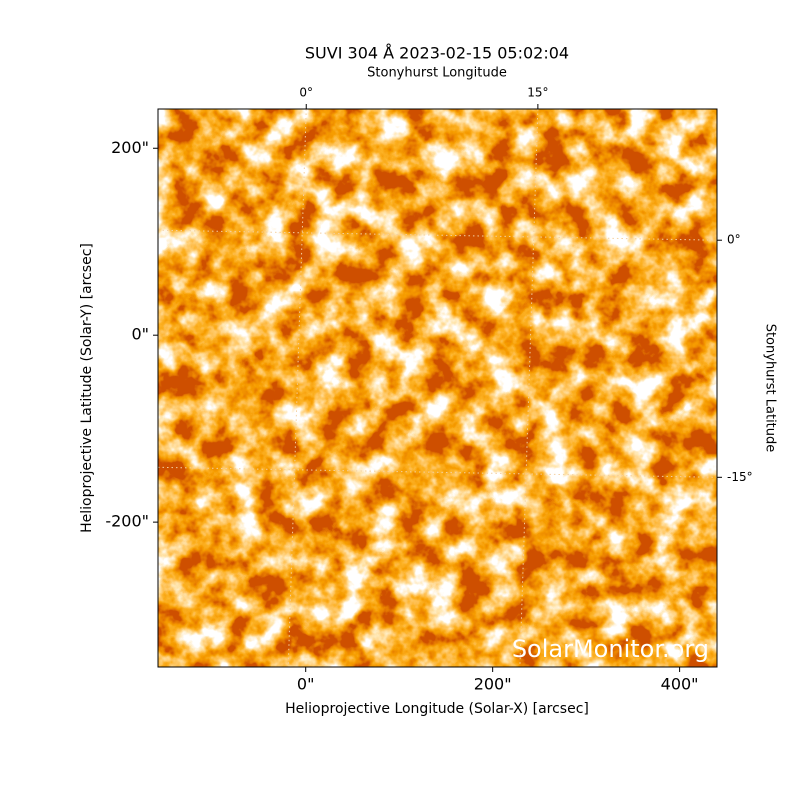 The width and height of the screenshot is (800, 804). I want to click on chart-title: SUVI 304 Å 2023-02-15 05:02:04, so click(437, 53).